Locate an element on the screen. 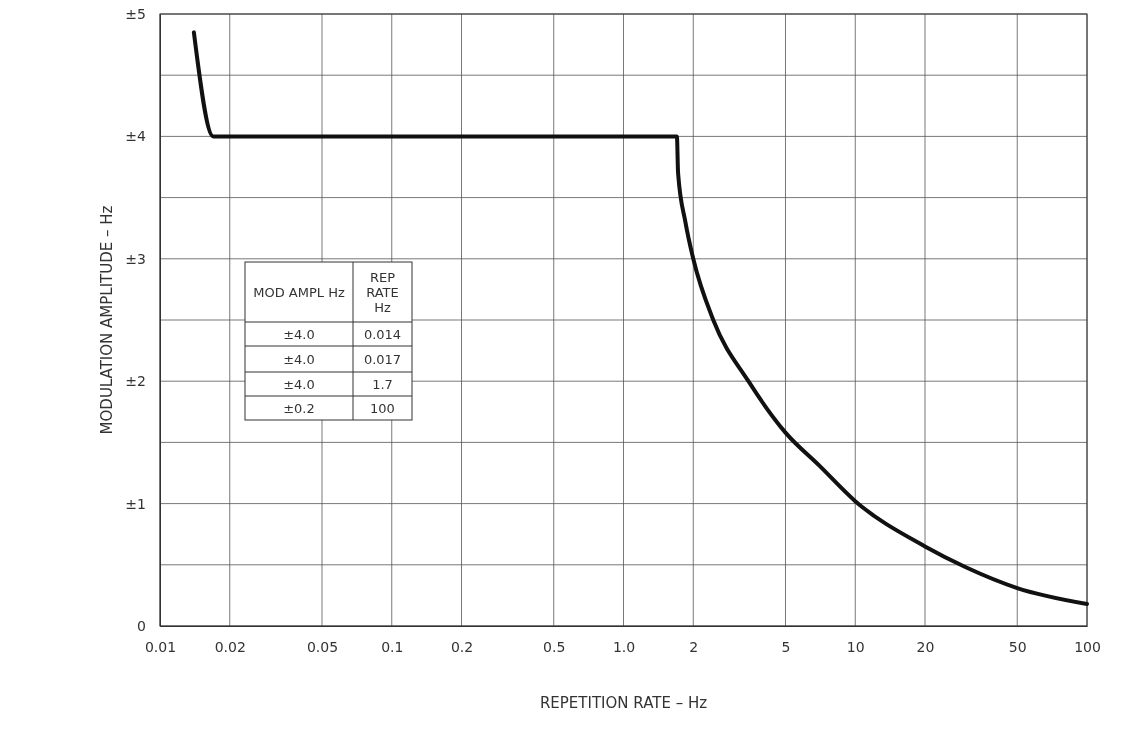 The width and height of the screenshot is (1124, 746). annotation: 0.014 is located at coordinates (382, 334).